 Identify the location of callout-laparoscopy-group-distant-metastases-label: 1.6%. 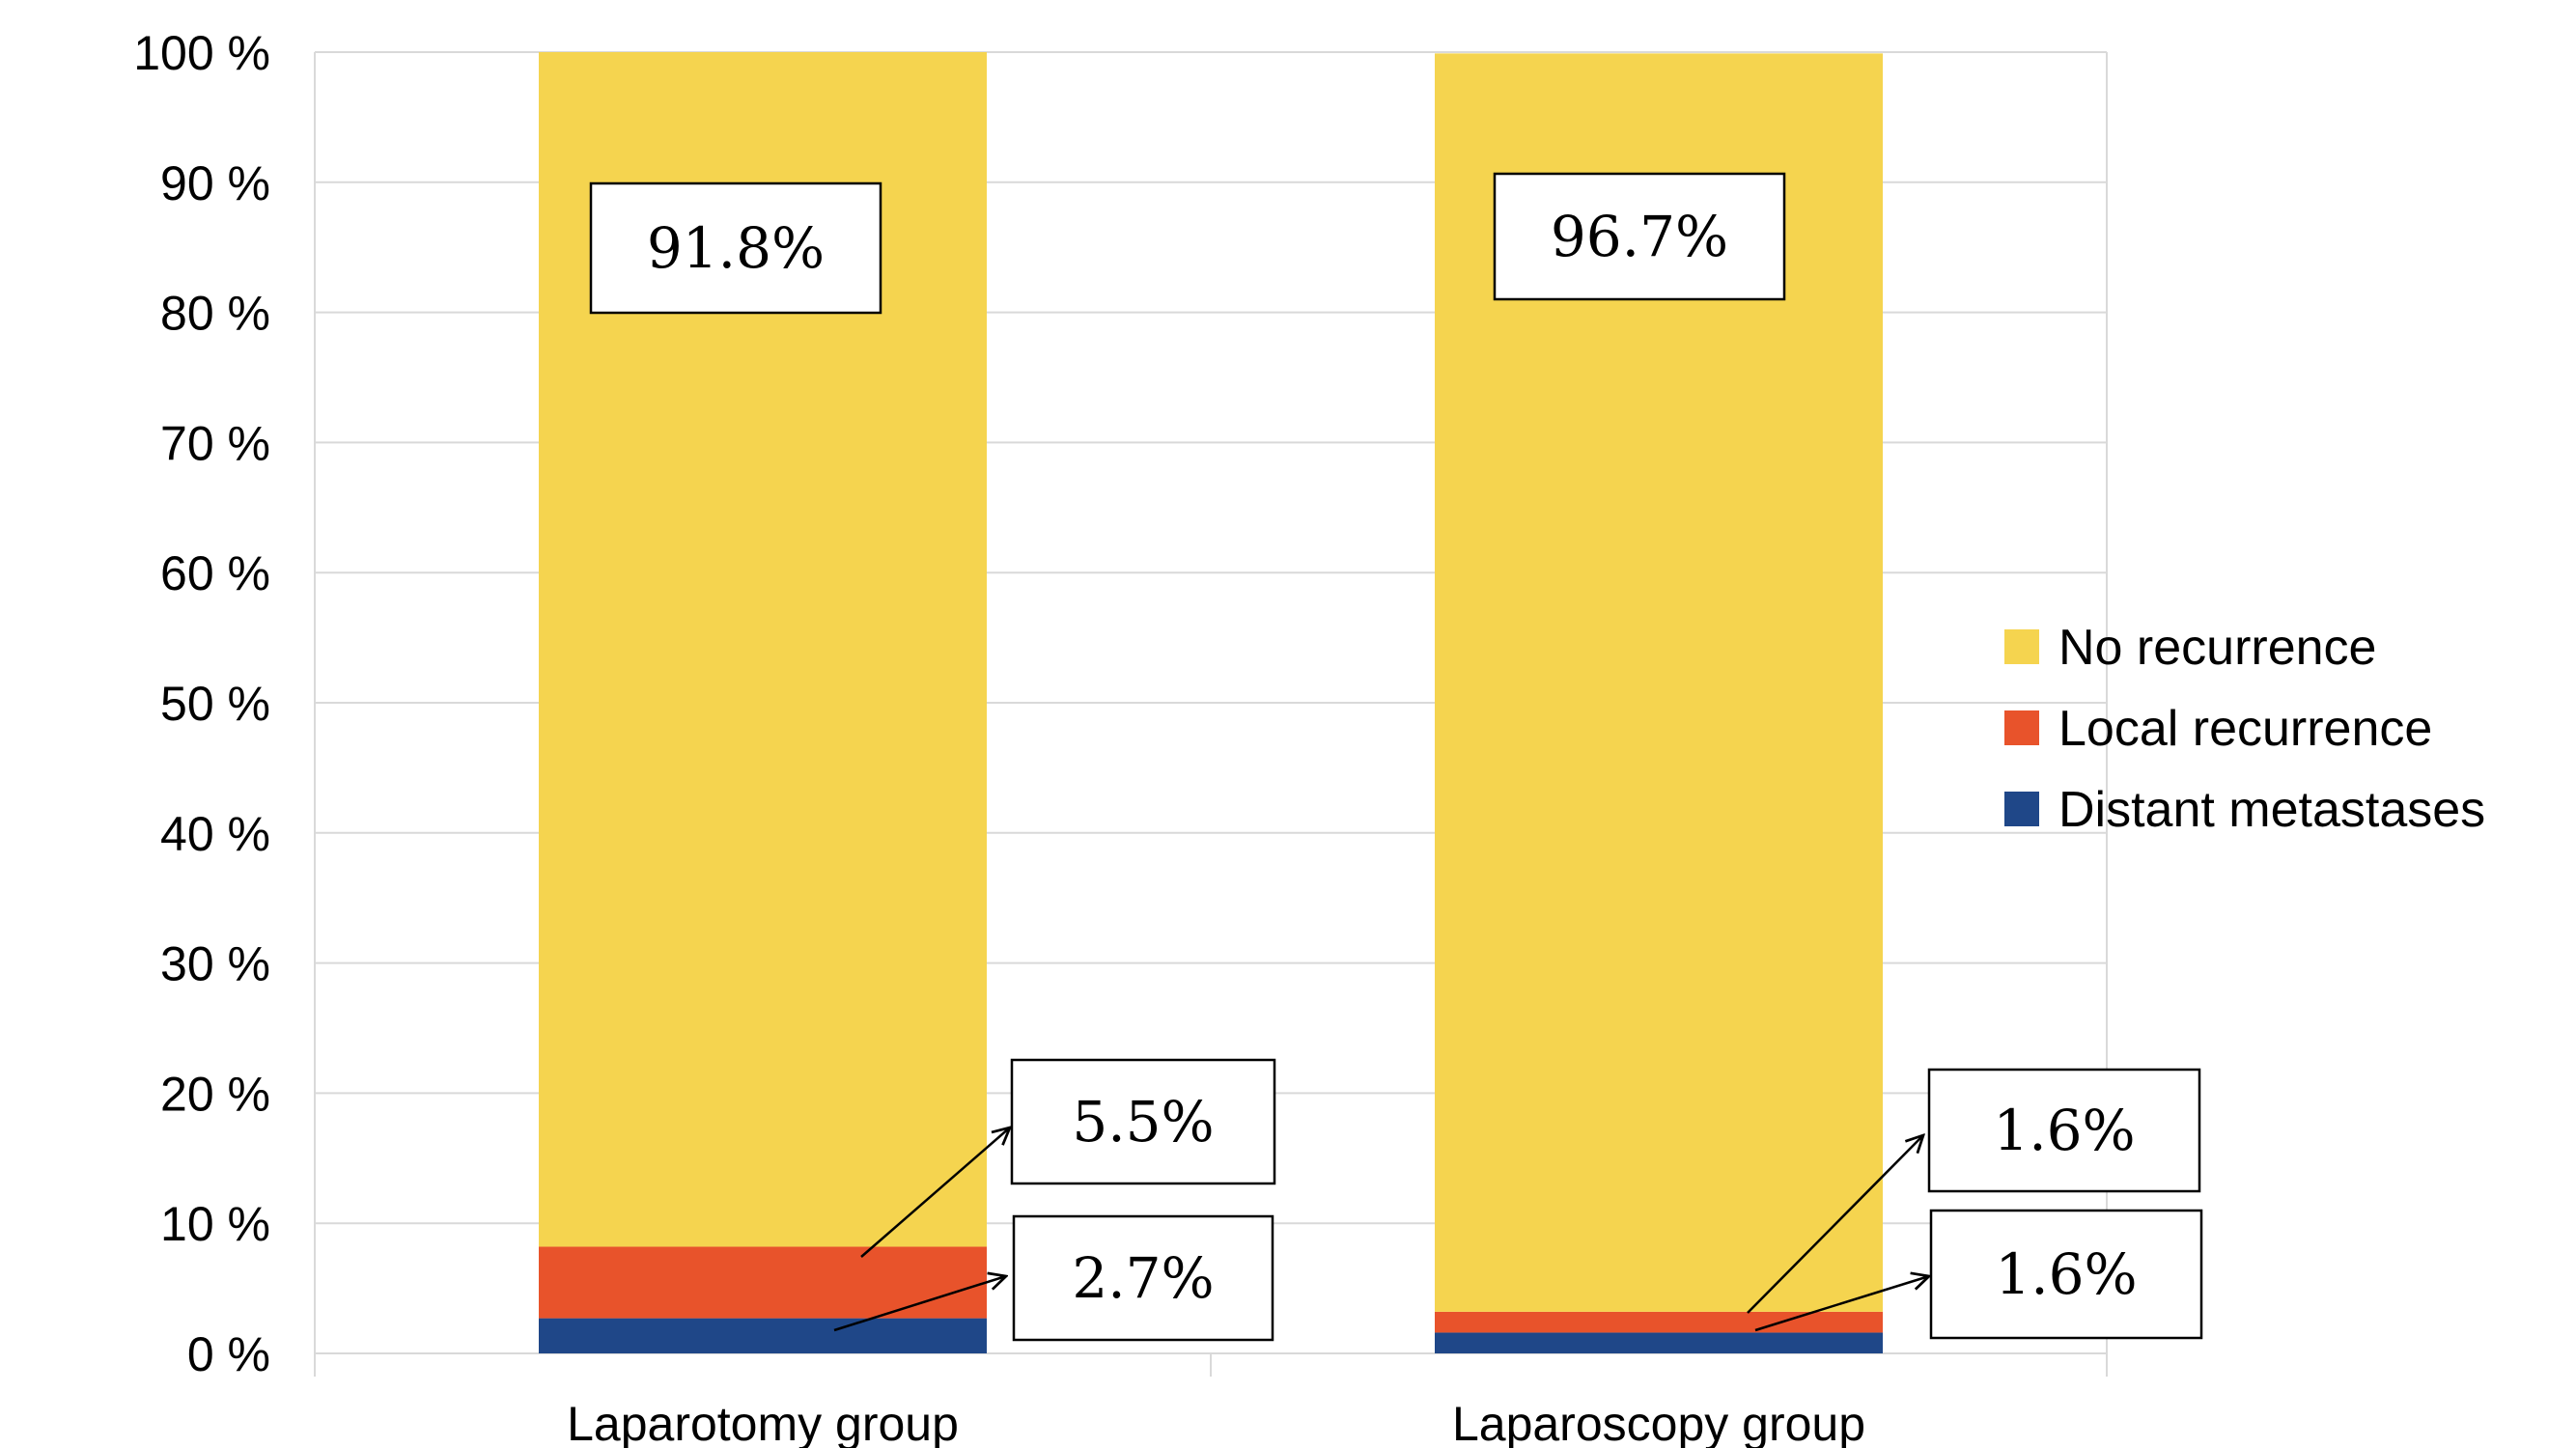
(2066, 1274).